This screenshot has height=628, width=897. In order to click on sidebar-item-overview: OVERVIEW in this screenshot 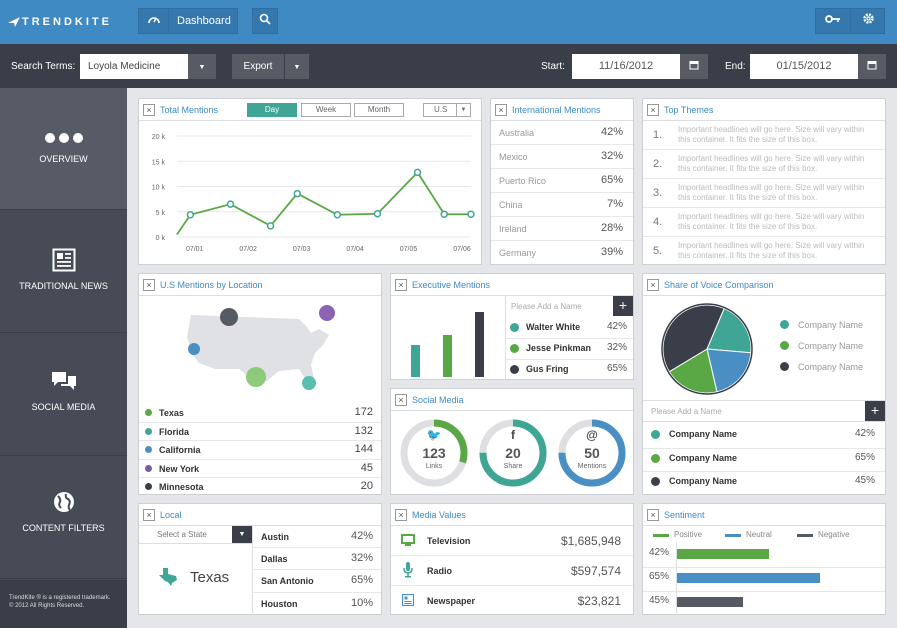, I will do `click(63, 149)`.